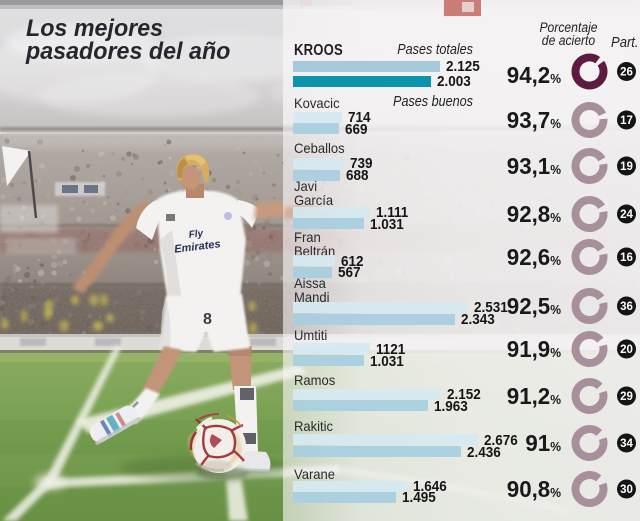 The image size is (640, 521). What do you see at coordinates (196, 234) in the screenshot?
I see `svg-text: Fly` at bounding box center [196, 234].